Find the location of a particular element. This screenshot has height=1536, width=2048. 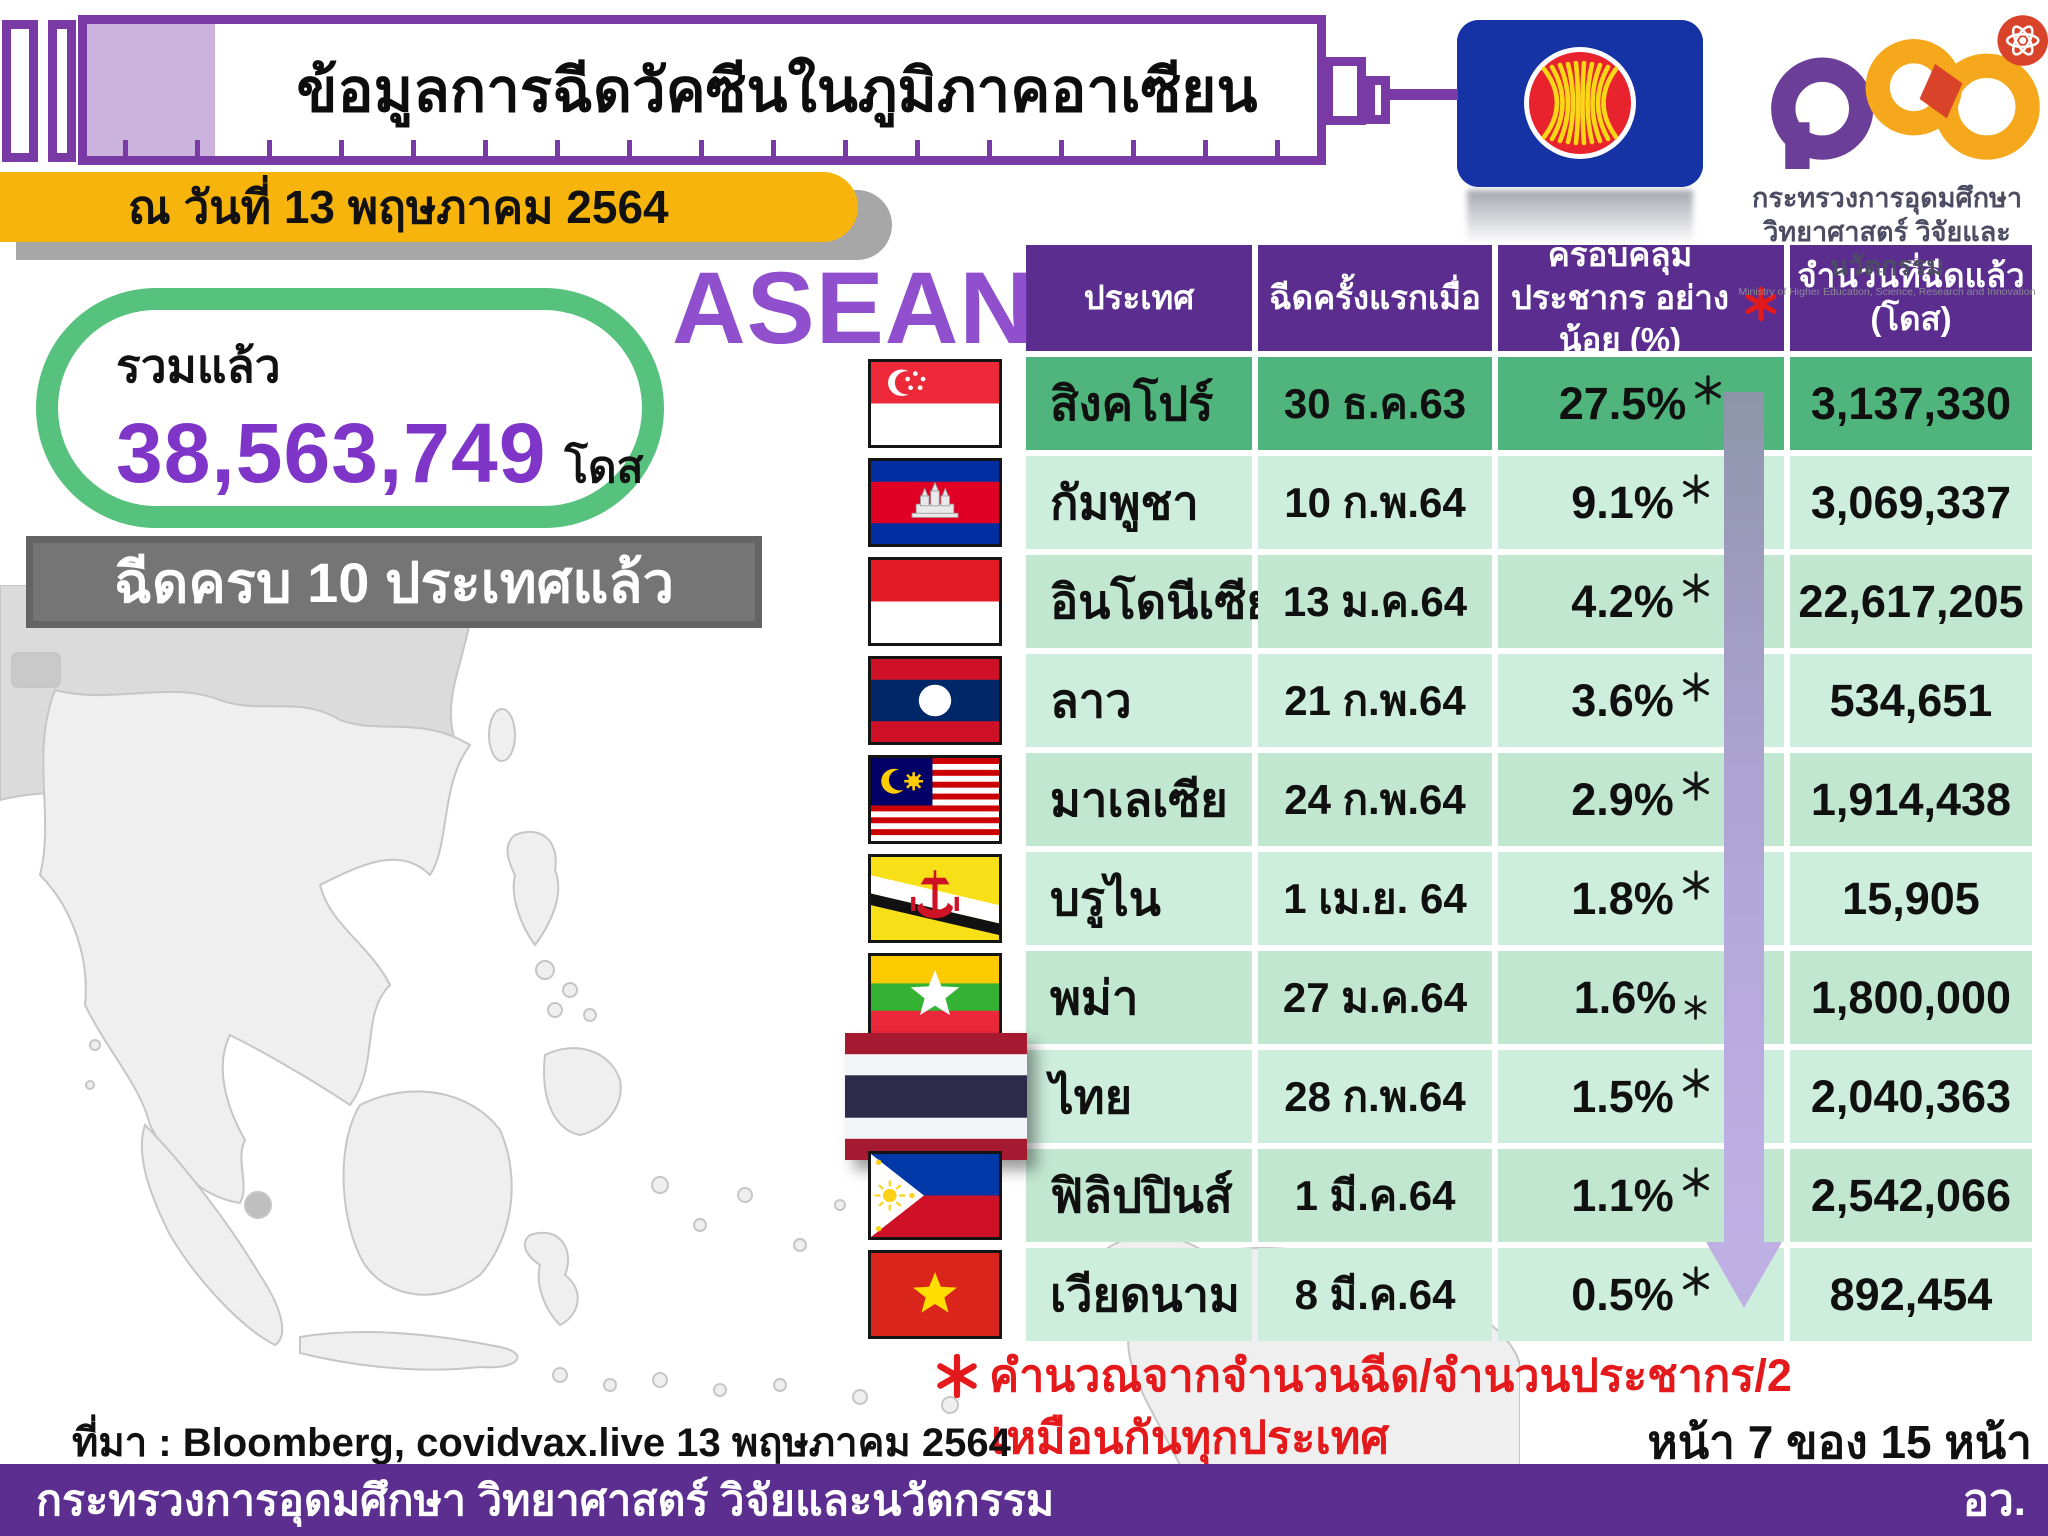

doses-cell: 22,617,205 is located at coordinates (1911, 601).